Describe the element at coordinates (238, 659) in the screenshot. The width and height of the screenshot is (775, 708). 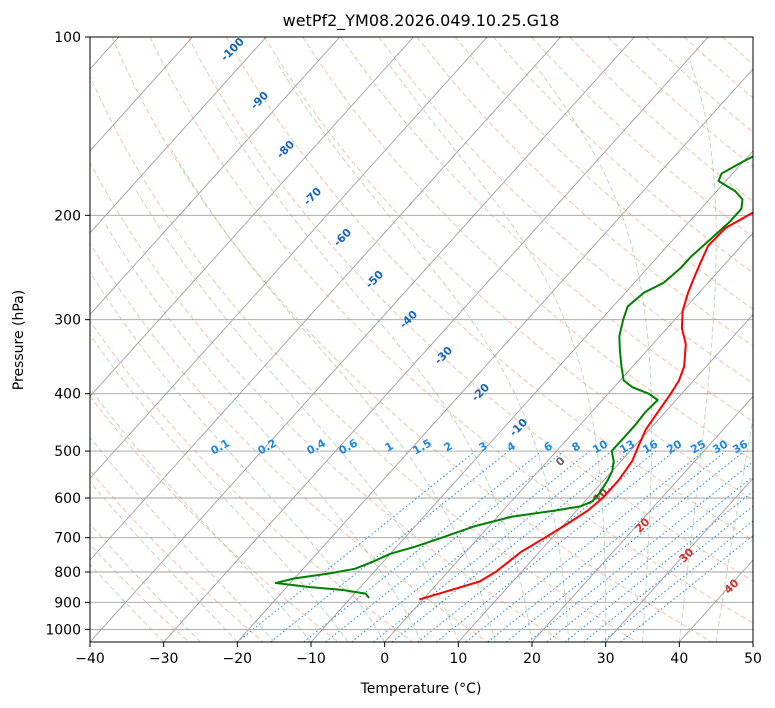
I see `x-tick-label: −20` at that location.